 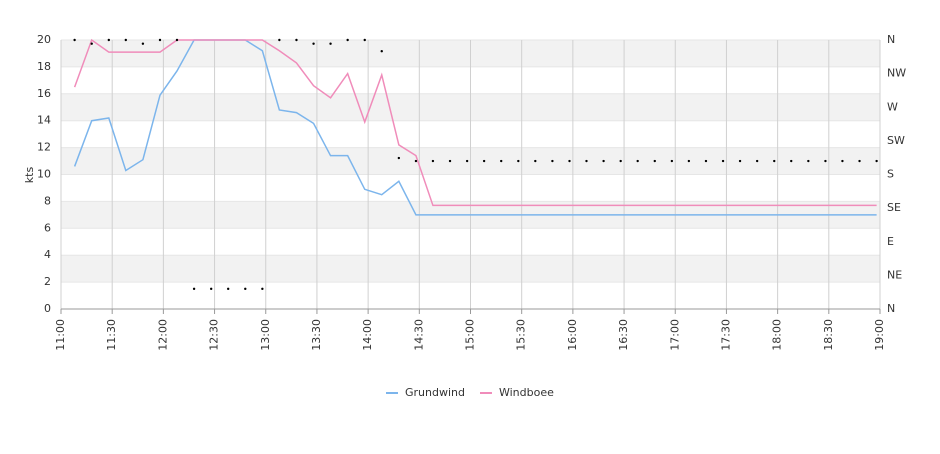 What do you see at coordinates (828, 335) in the screenshot?
I see `x-tick-label: 18:30` at bounding box center [828, 335].